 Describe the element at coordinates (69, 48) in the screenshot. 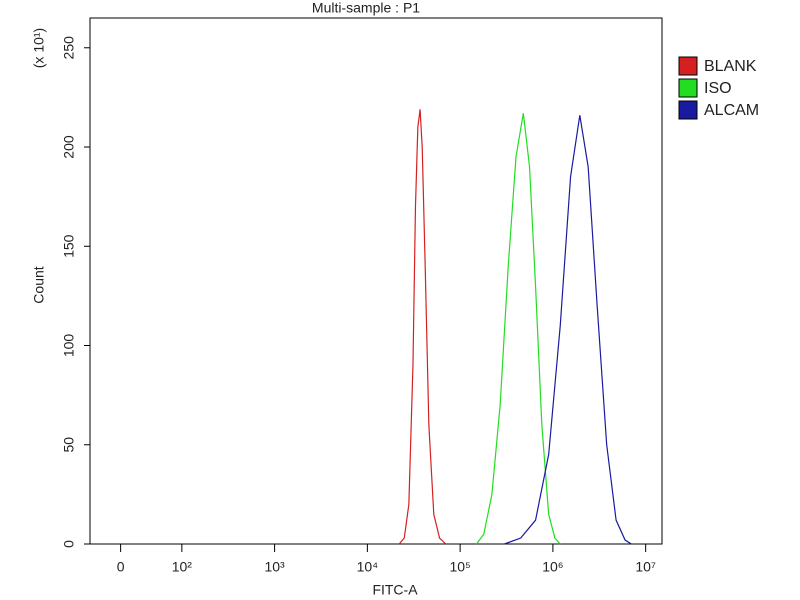

I see `y-tick-label: 250` at that location.